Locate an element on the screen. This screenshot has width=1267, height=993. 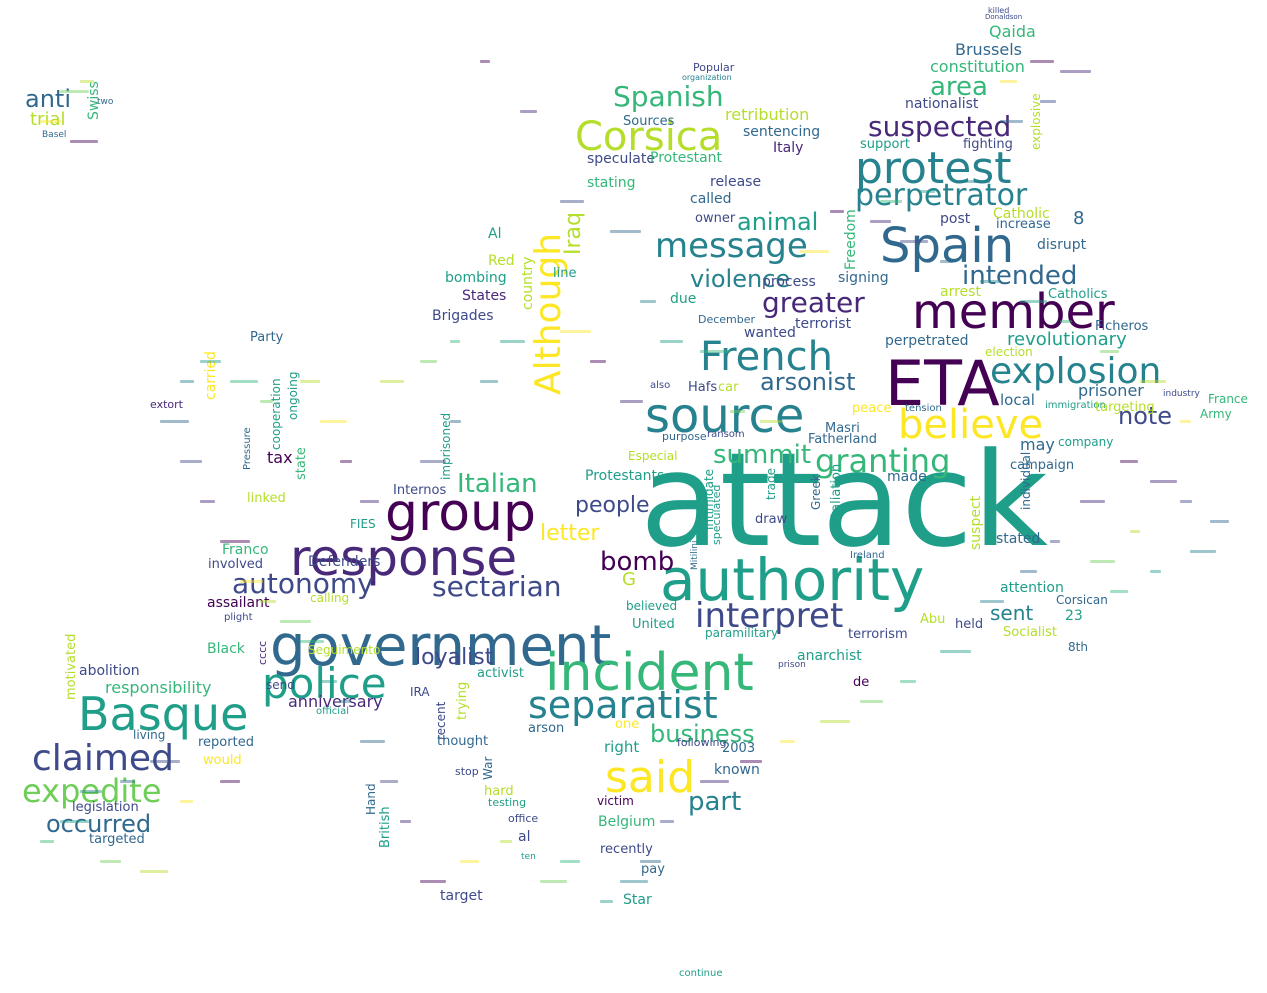
word-fatherland-113: Fatherland is located at coordinates (842, 439).